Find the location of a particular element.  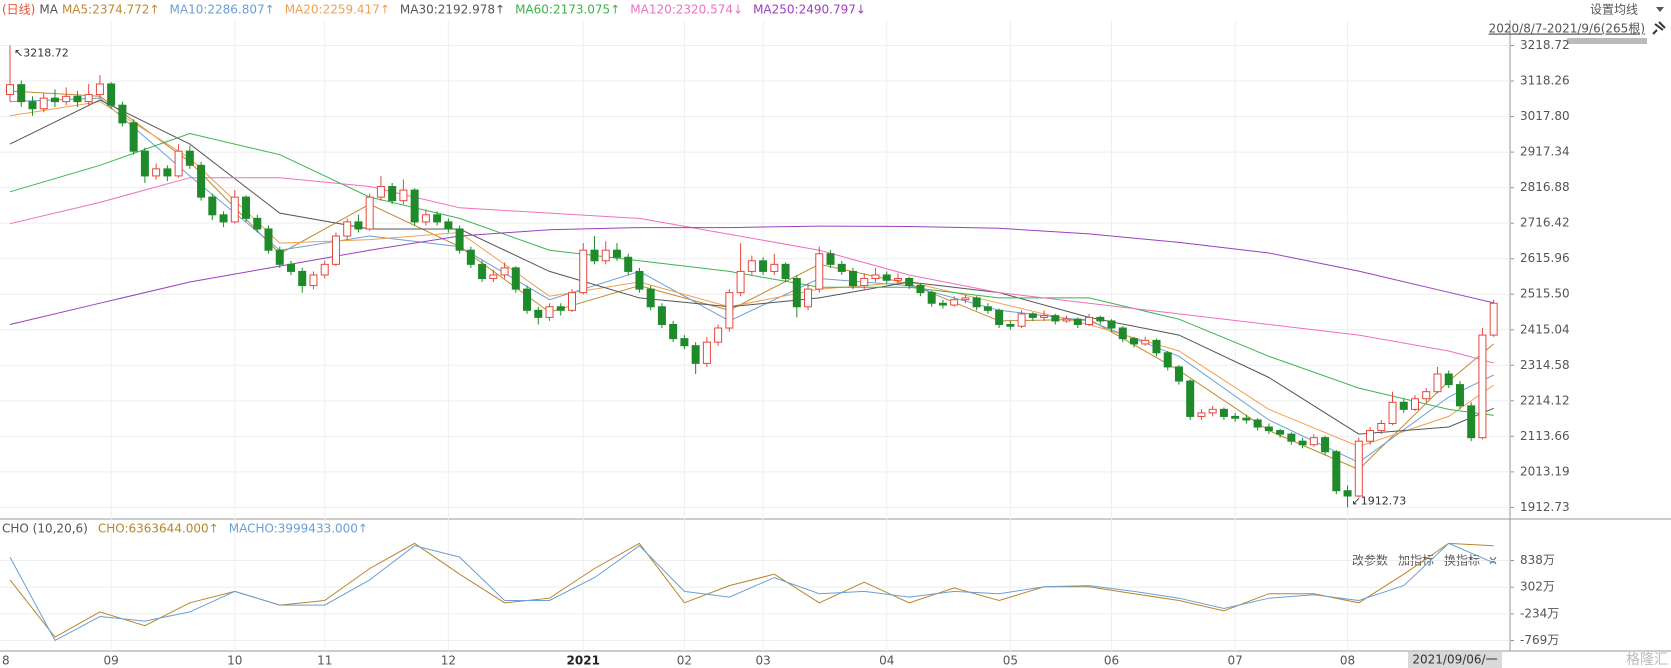

x-tick-label: 8 is located at coordinates (6, 661).